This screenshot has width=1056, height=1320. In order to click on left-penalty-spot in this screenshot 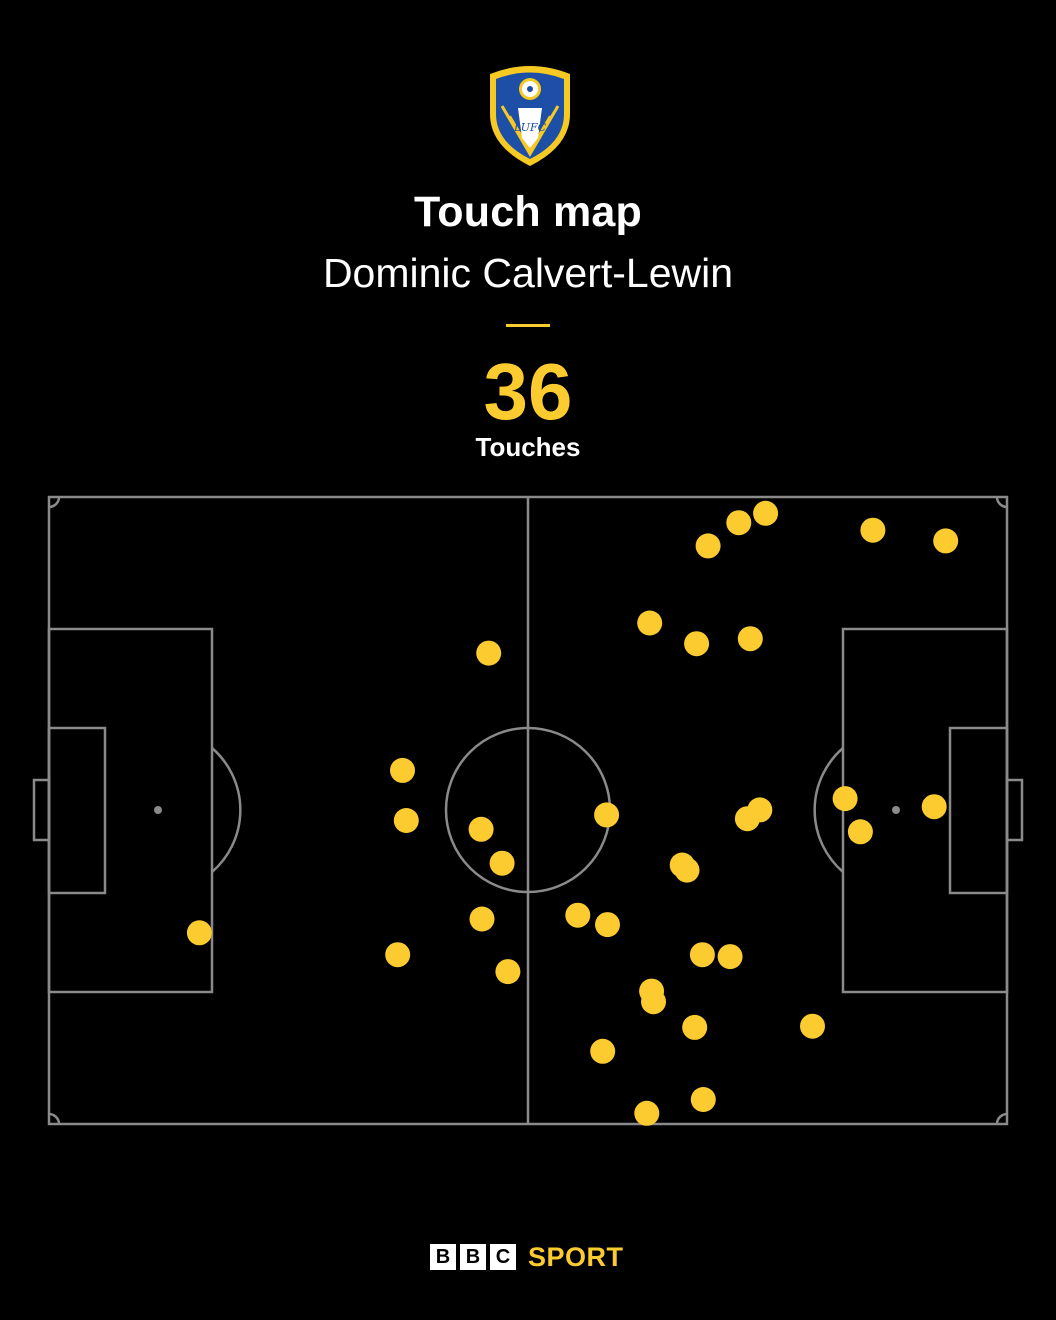, I will do `click(158, 810)`.